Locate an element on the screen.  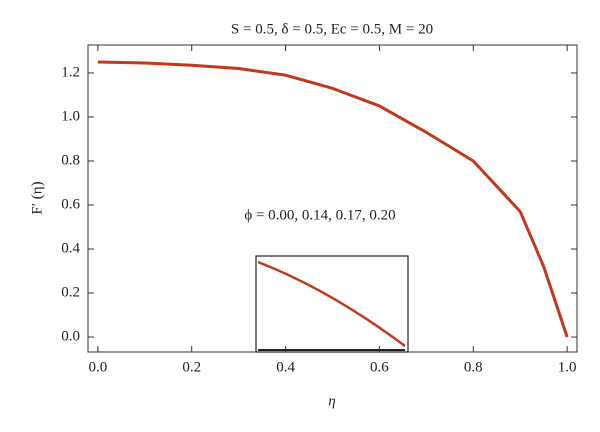
inset-curve is located at coordinates (331, 304).